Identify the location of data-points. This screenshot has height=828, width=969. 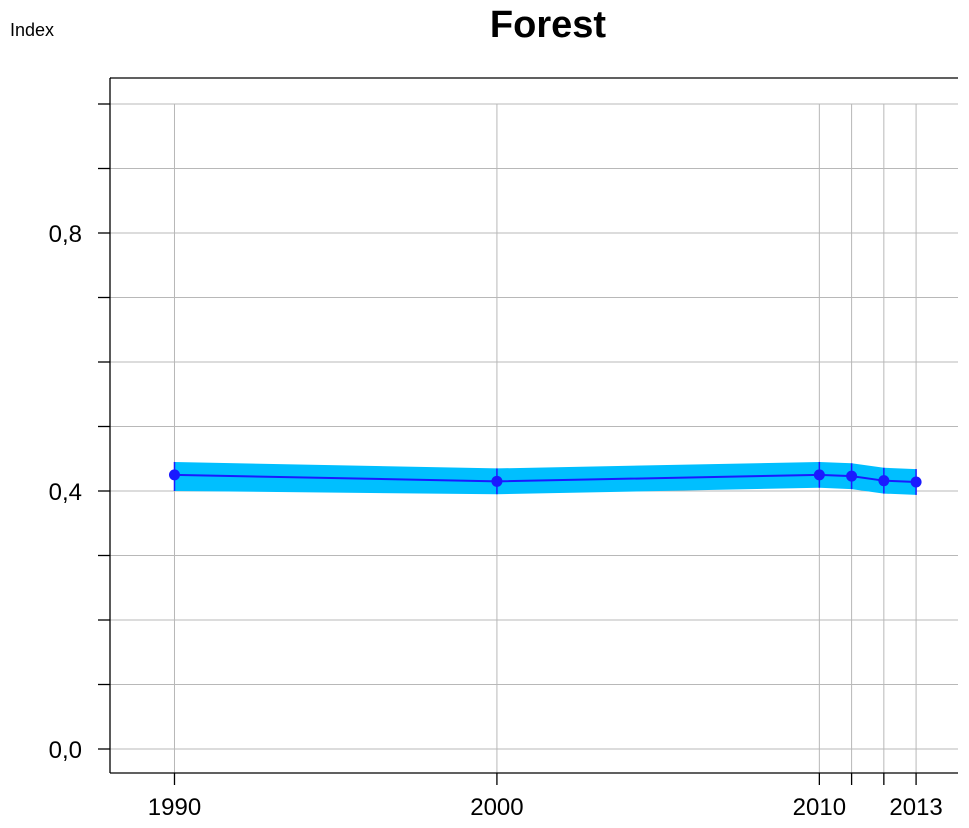
(545, 478).